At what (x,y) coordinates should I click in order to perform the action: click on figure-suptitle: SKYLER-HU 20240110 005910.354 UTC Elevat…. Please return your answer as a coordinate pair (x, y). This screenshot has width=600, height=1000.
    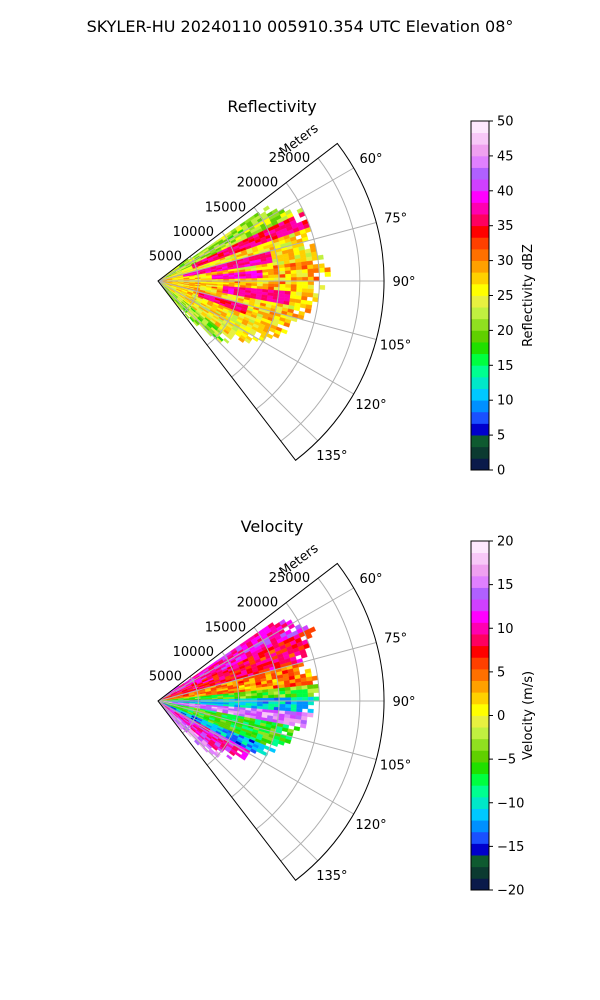
    Looking at the image, I should click on (300, 26).